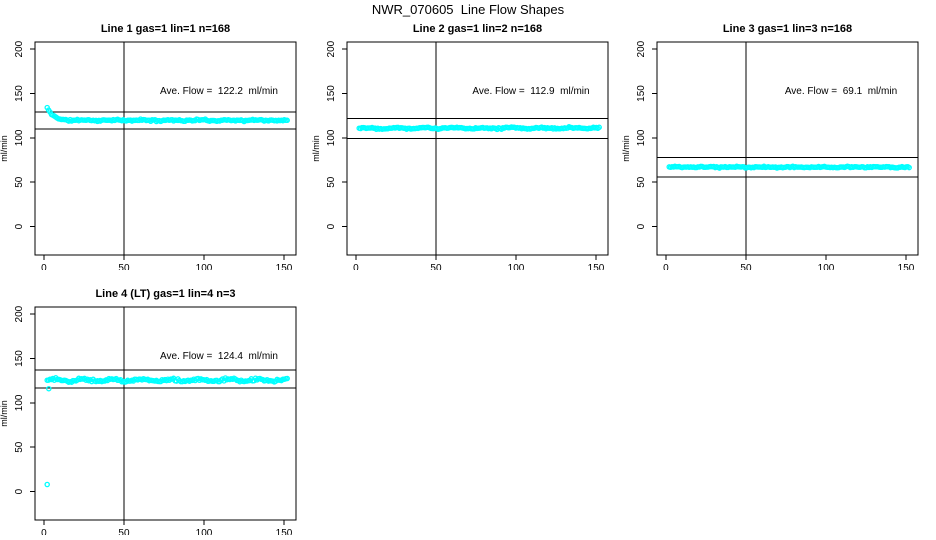 The image size is (936, 540). Describe the element at coordinates (477, 29) in the screenshot. I see `panel-title: Line 2 gas=1 lin=2 n=168` at that location.